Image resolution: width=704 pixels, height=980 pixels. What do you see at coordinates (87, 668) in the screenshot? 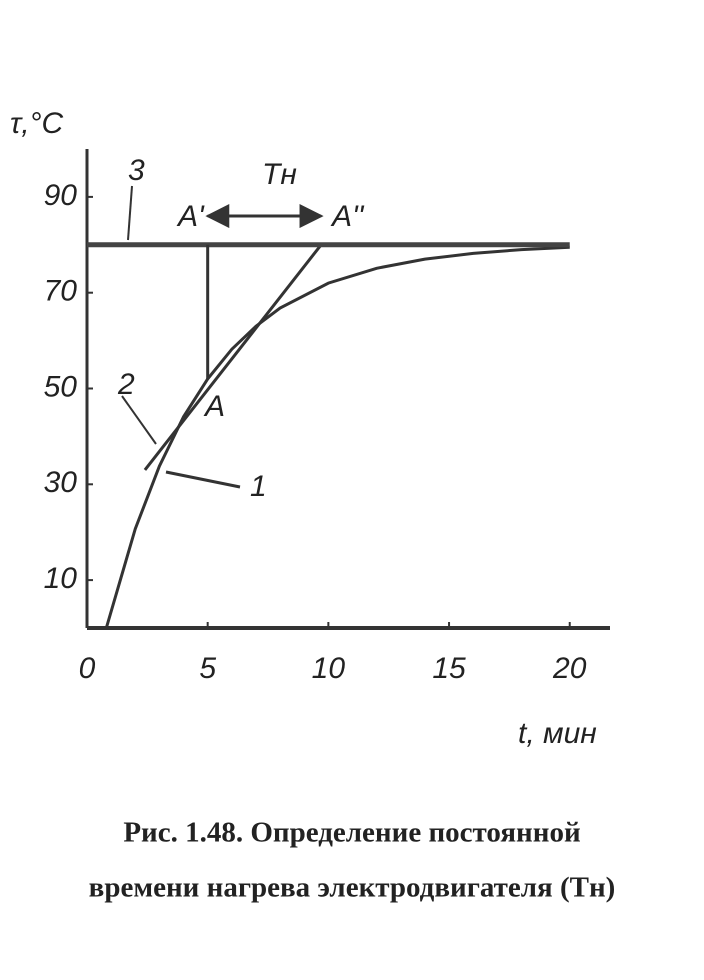
I see `x-tick-label: 0` at bounding box center [87, 668].